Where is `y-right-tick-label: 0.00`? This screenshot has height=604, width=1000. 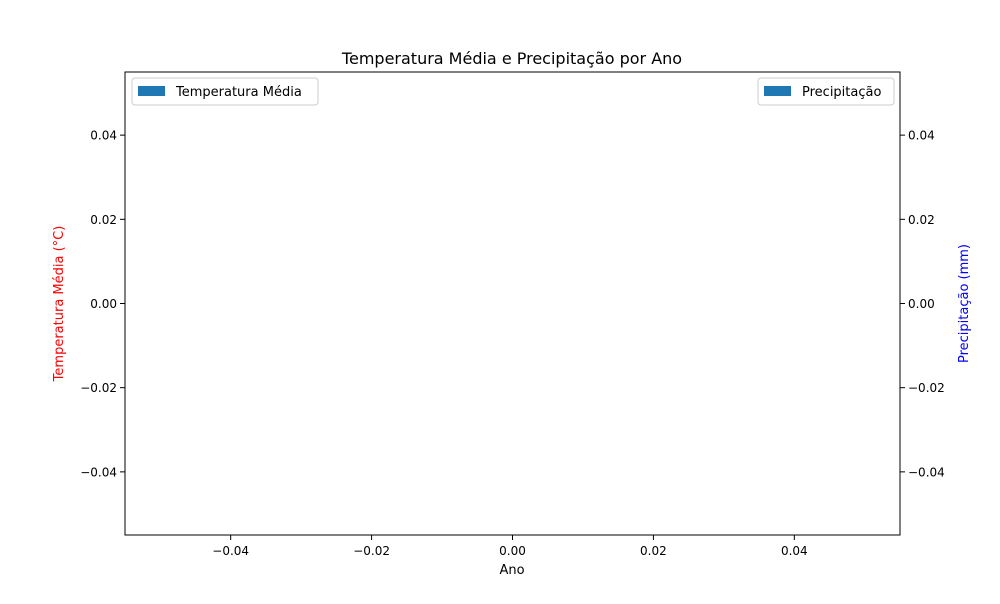
y-right-tick-label: 0.00 is located at coordinates (921, 304).